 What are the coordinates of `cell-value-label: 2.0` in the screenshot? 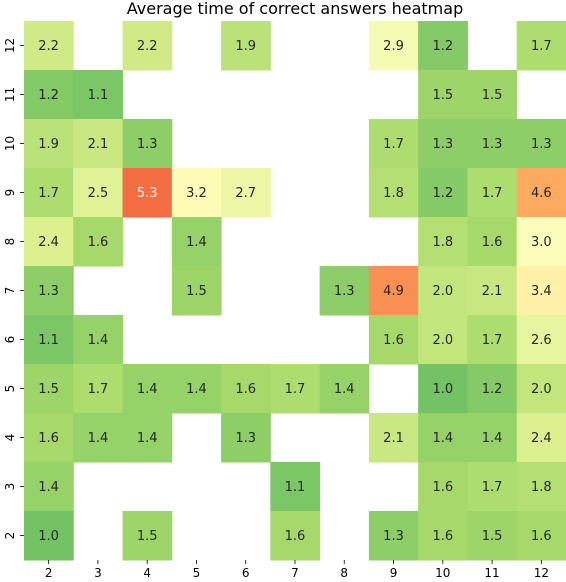 It's located at (541, 389).